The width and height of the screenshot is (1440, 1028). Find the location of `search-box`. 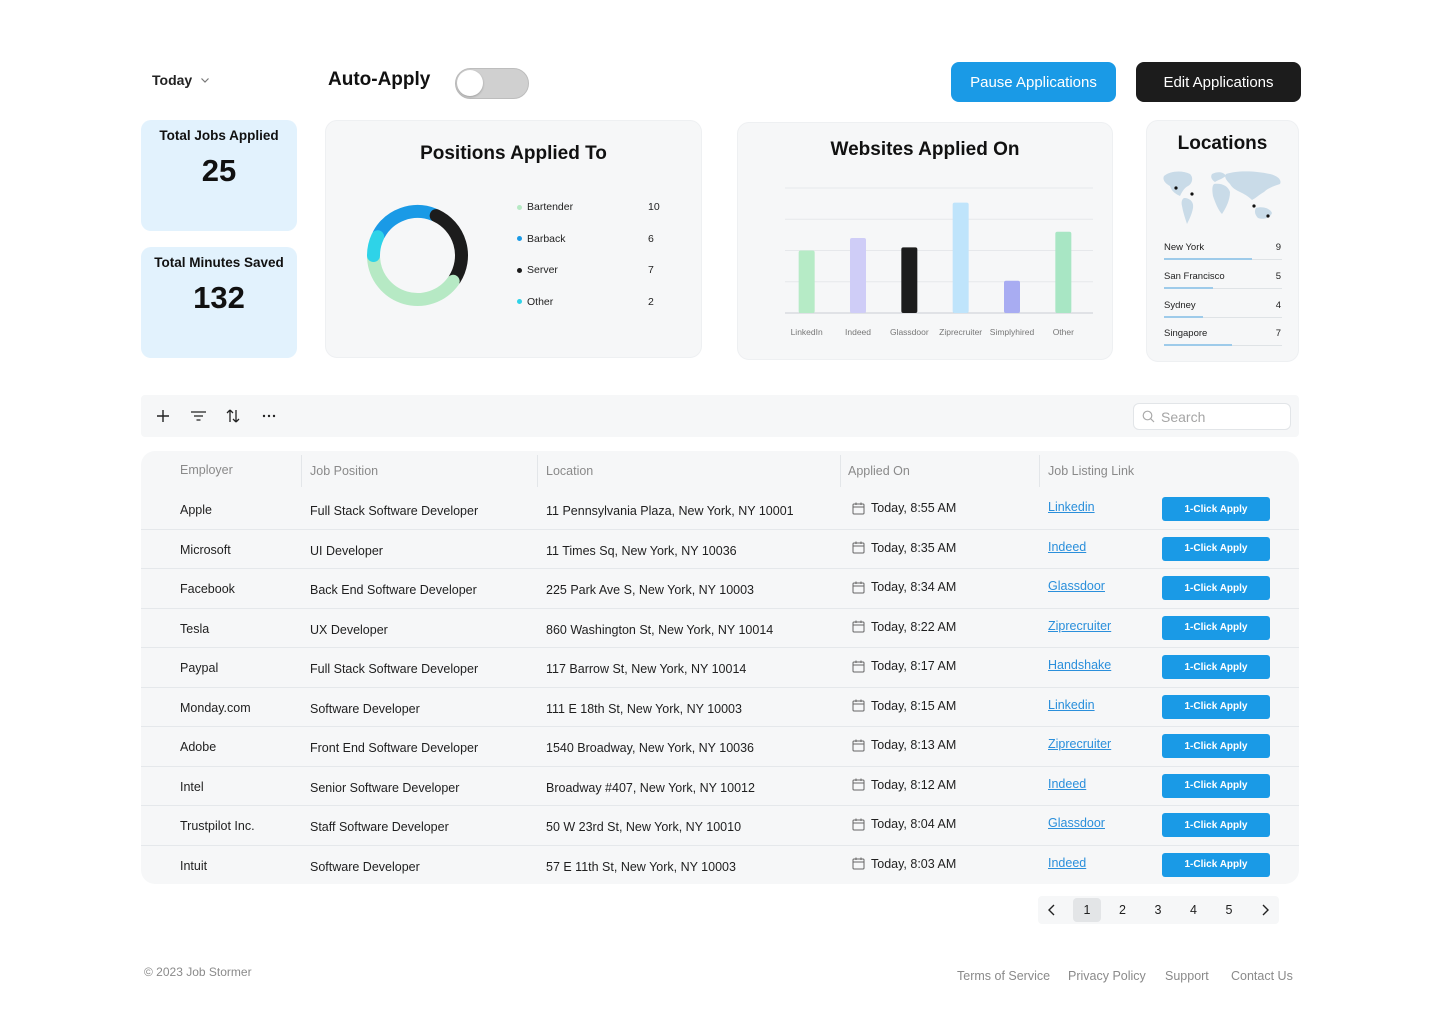

search-box is located at coordinates (1212, 416).